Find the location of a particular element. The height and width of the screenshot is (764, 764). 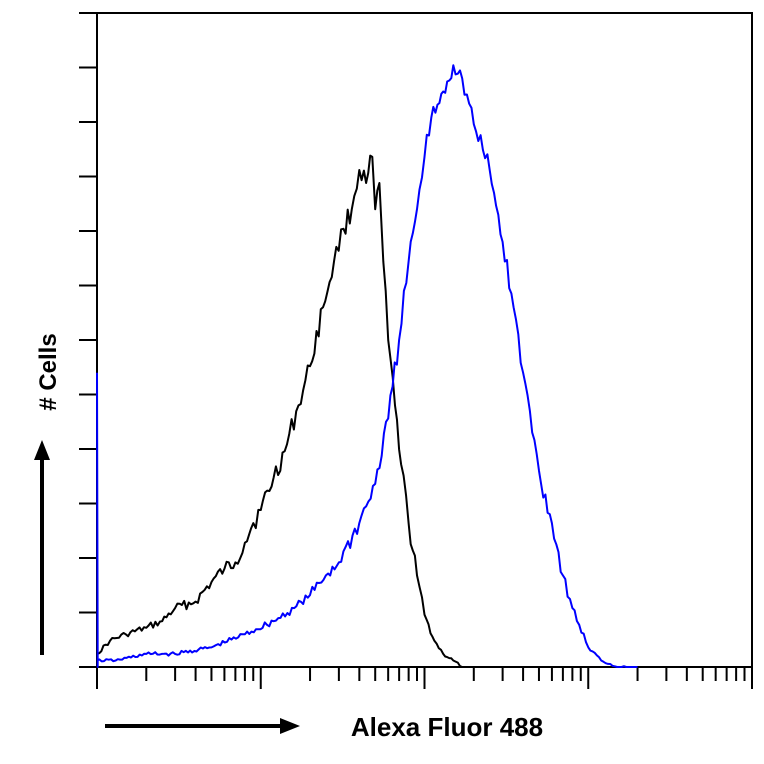

y-axis-title: # Cells is located at coordinates (48, 371).